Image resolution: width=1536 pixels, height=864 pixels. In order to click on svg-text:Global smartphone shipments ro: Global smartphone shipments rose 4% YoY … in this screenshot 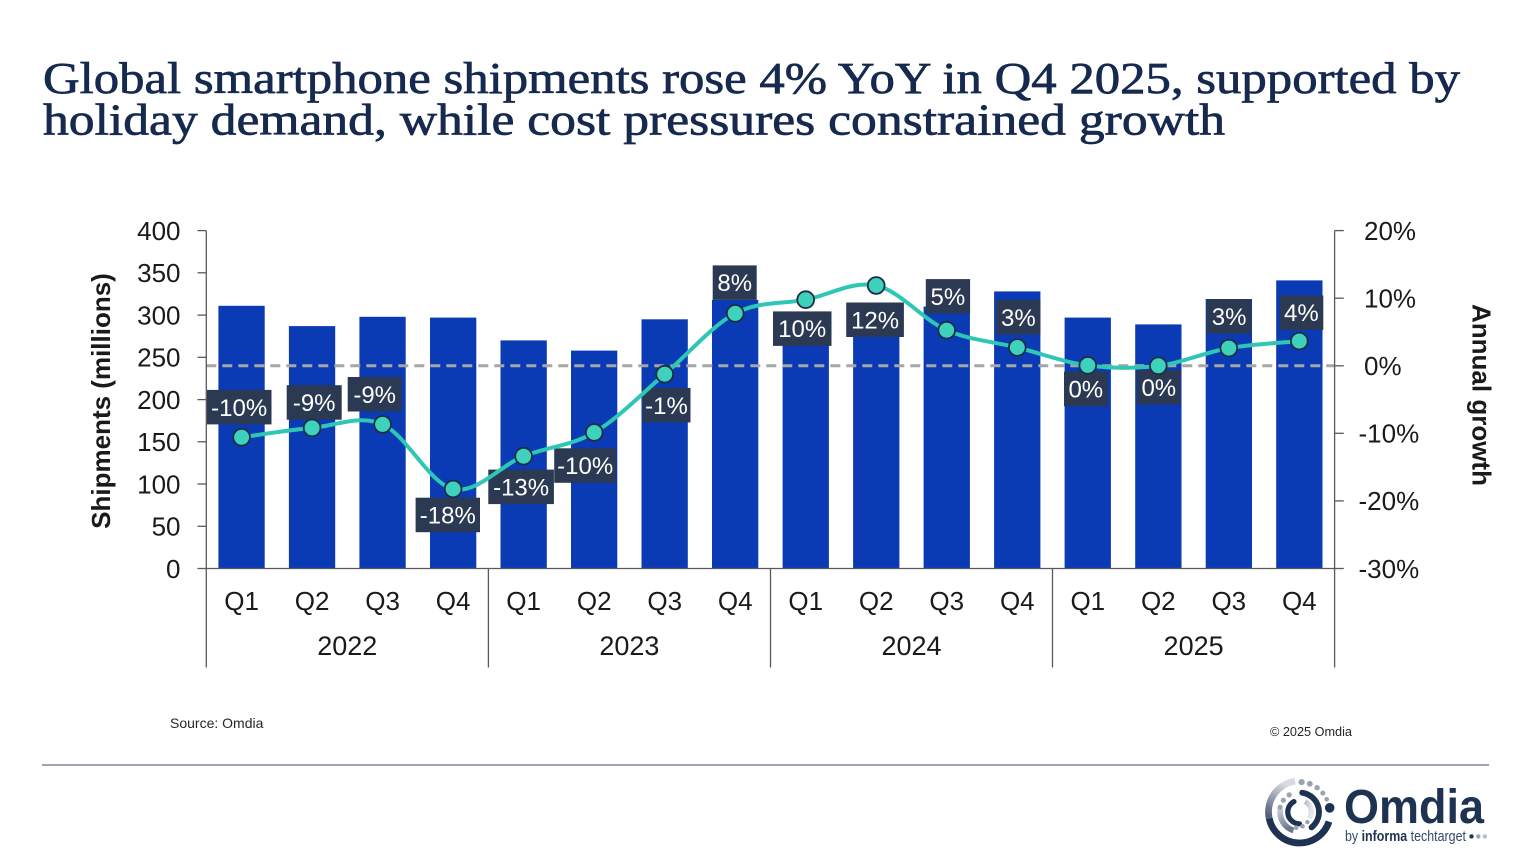, I will do `click(751, 78)`.